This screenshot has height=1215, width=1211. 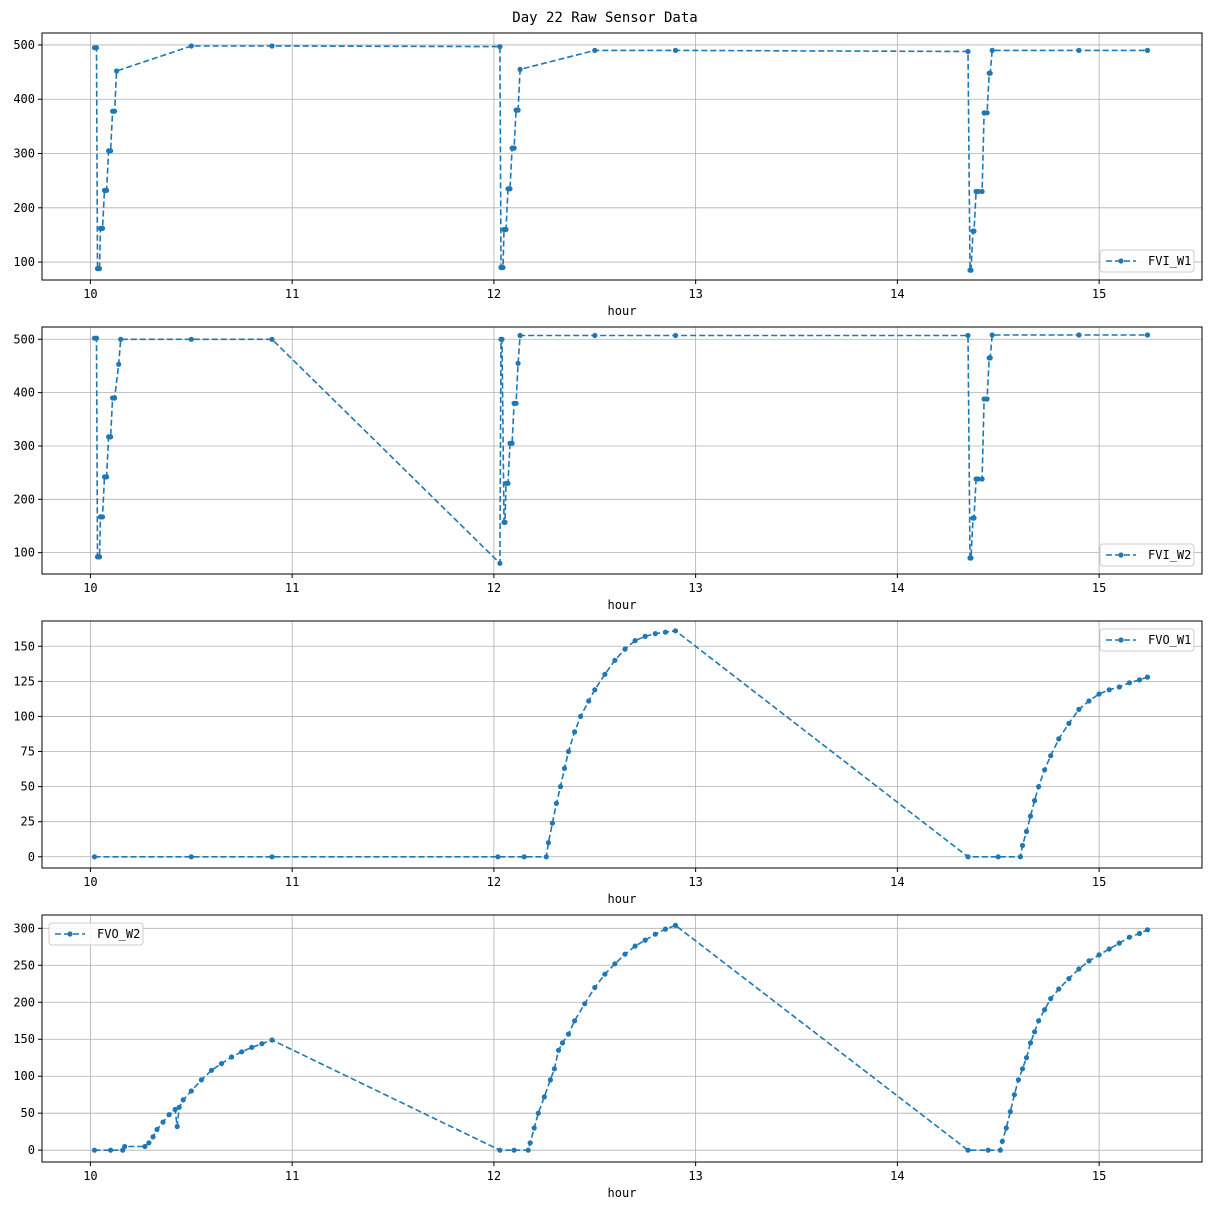 What do you see at coordinates (24, 681) in the screenshot?
I see `y-tick-label: 125` at bounding box center [24, 681].